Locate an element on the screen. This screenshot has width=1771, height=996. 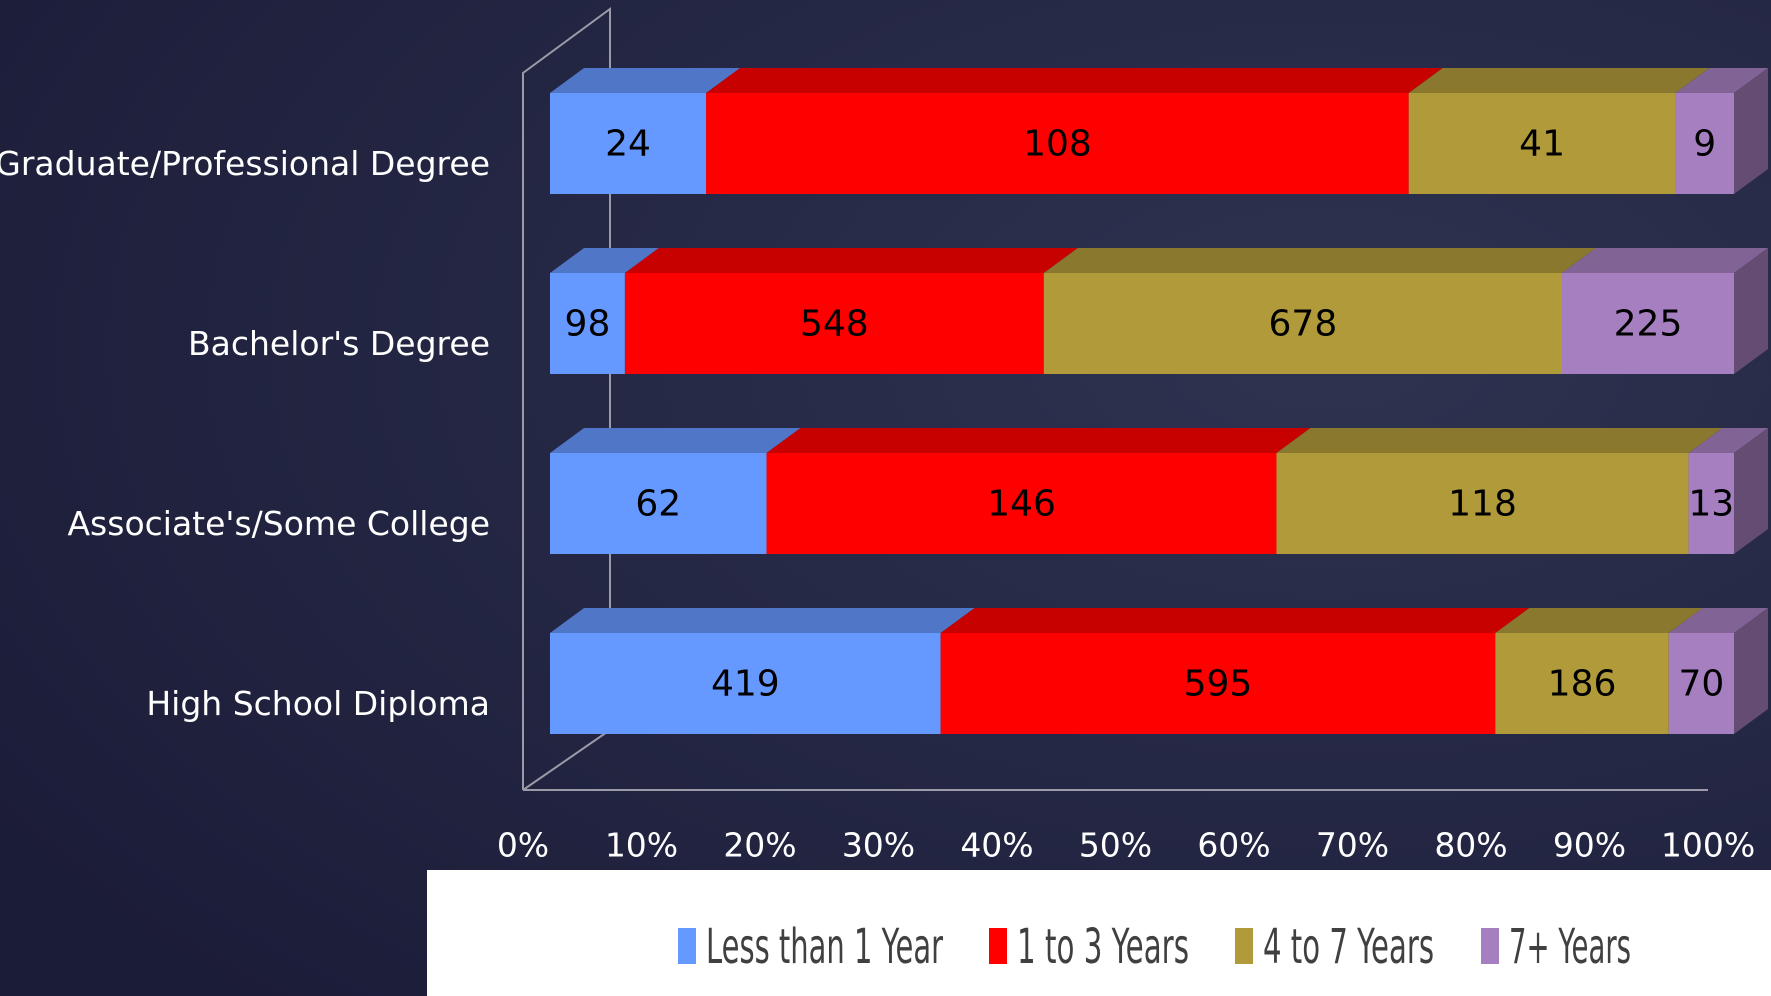
floor-edge is located at coordinates (566, 760).